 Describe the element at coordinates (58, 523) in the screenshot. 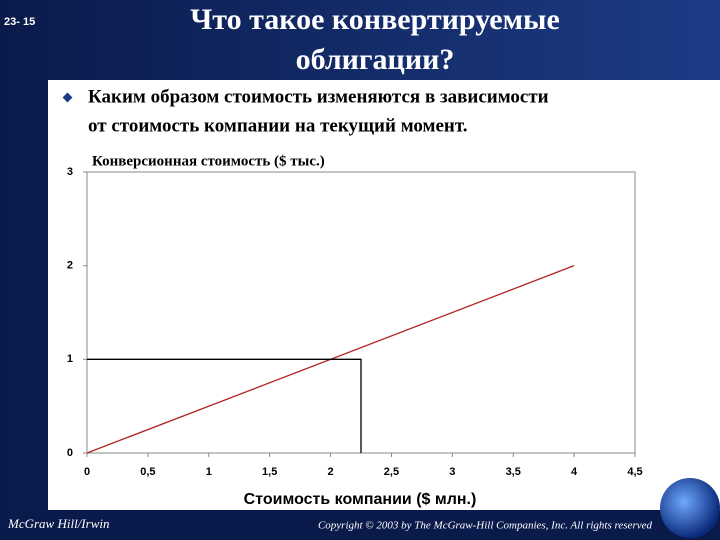

I see `footer-left: McGraw Hill/Irwin` at that location.